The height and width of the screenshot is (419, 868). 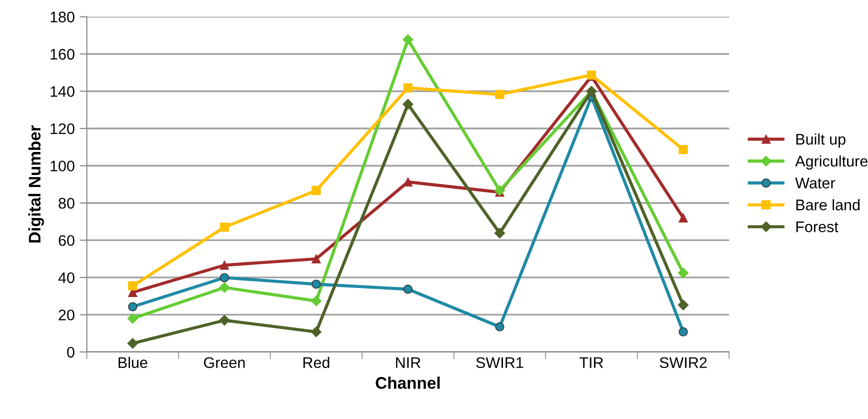 What do you see at coordinates (683, 362) in the screenshot?
I see `x-tick-label: SWIR2` at bounding box center [683, 362].